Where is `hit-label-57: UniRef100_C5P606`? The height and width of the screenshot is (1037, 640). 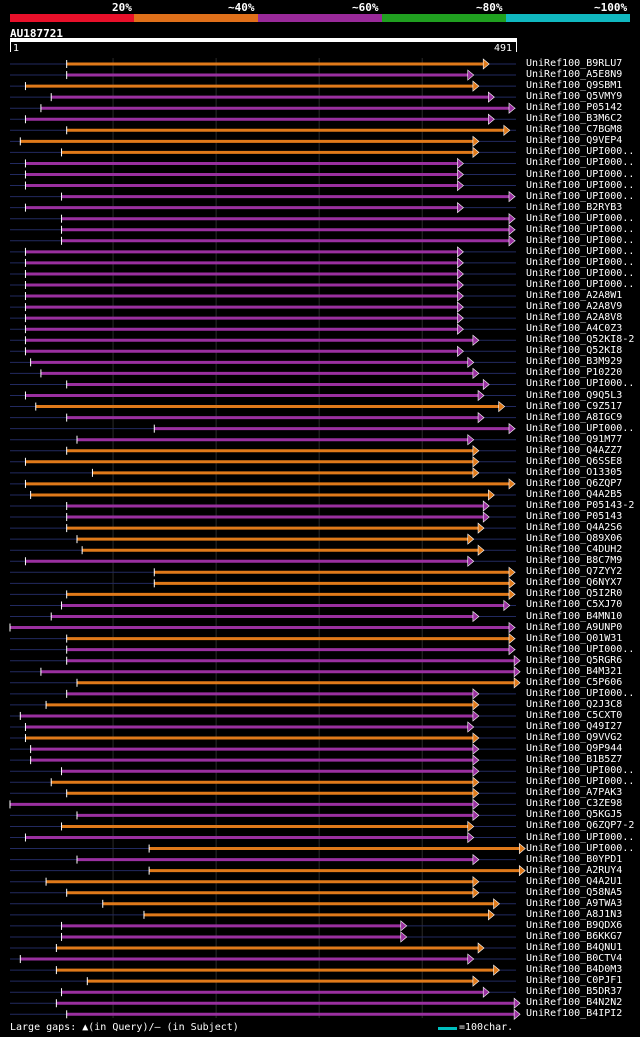
hit-label-57: UniRef100_C5P606 is located at coordinates (574, 682).